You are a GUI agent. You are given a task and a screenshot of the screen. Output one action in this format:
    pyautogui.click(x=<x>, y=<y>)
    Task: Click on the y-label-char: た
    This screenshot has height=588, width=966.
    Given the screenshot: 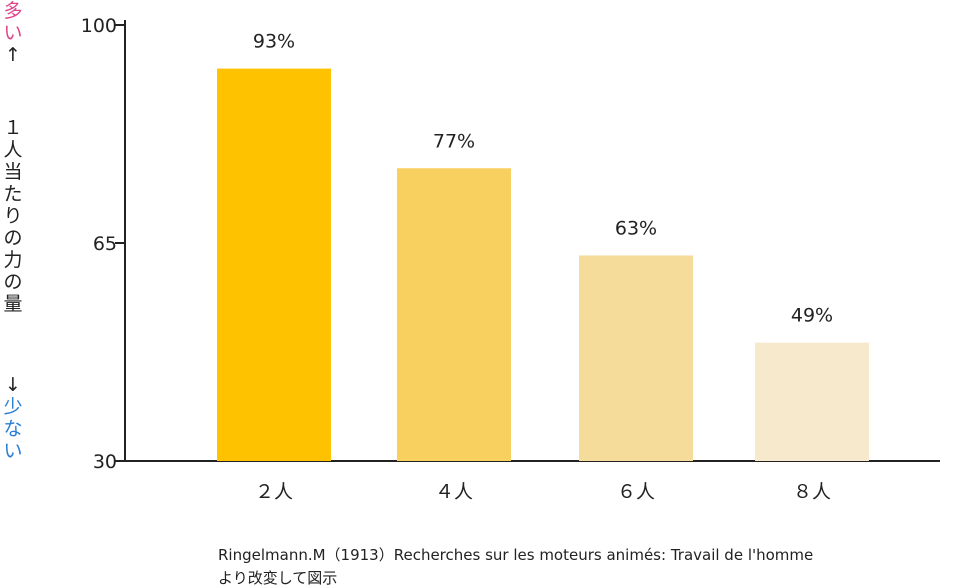 What is the action you would take?
    pyautogui.click(x=13, y=194)
    